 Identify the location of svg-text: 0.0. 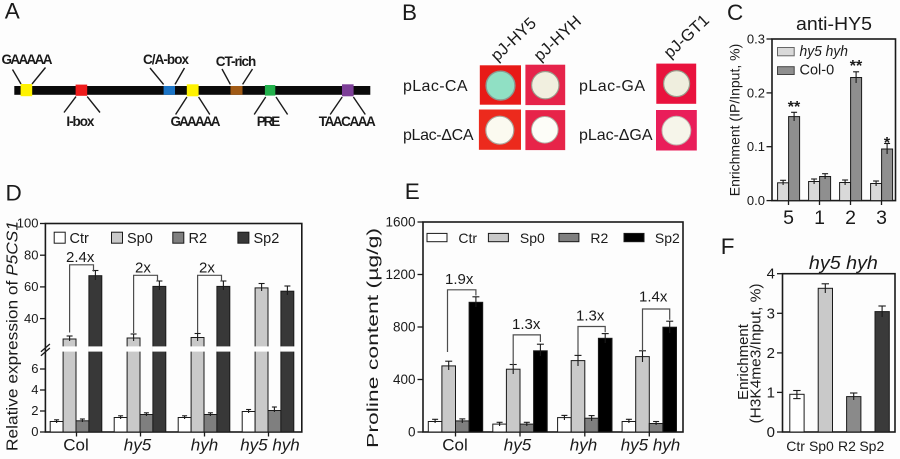
(756, 200).